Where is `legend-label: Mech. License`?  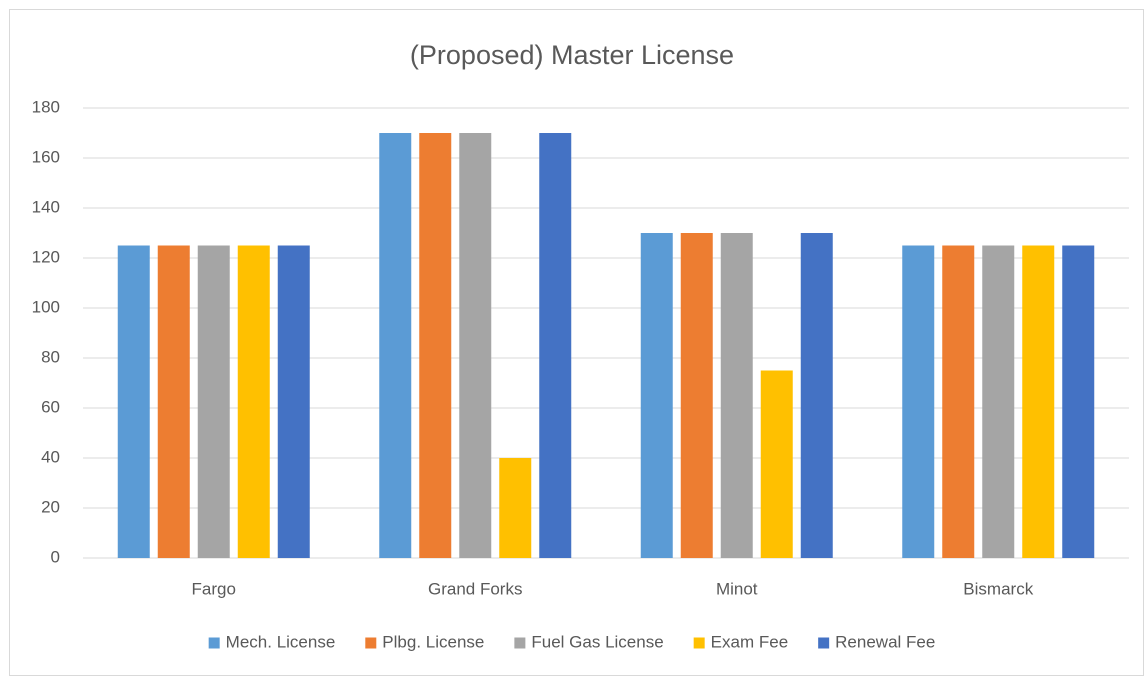
legend-label: Mech. License is located at coordinates (281, 641).